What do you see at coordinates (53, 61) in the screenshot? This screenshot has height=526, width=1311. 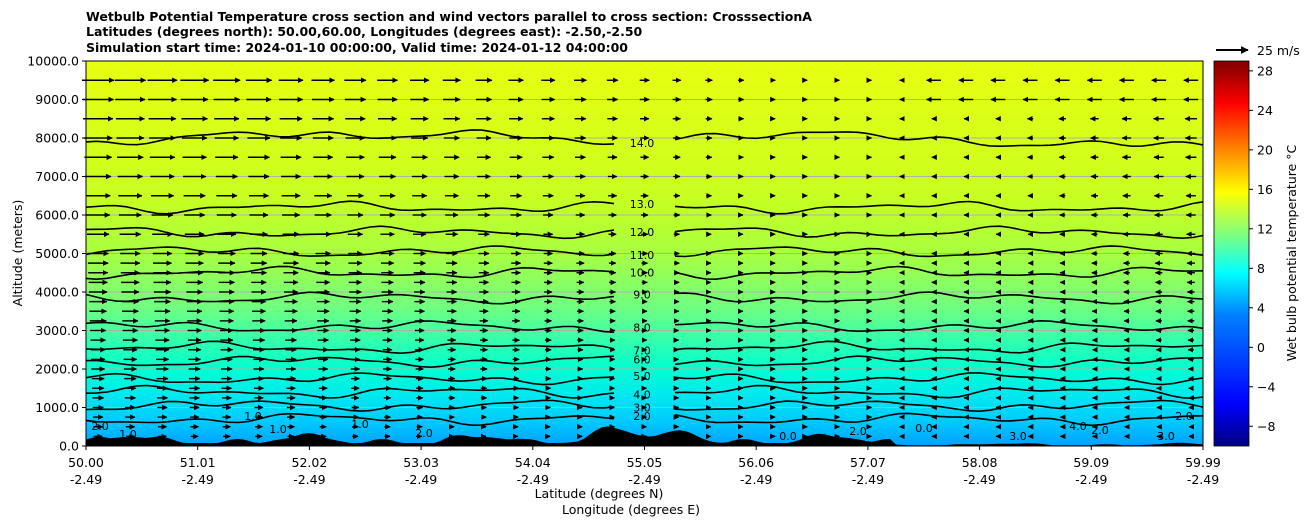 I see `y-tick-label: 10000.0` at bounding box center [53, 61].